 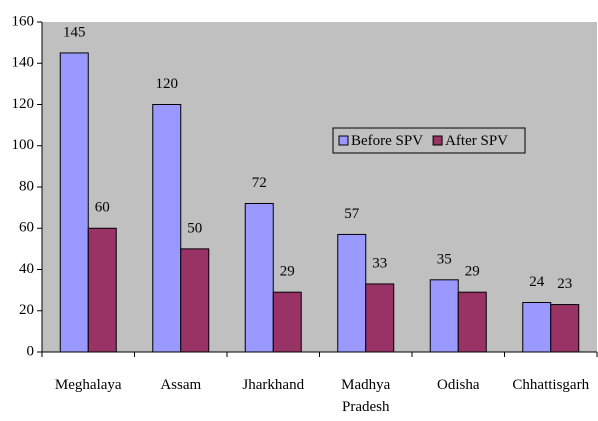 I want to click on legend-label: Before SPV, so click(x=387, y=141).